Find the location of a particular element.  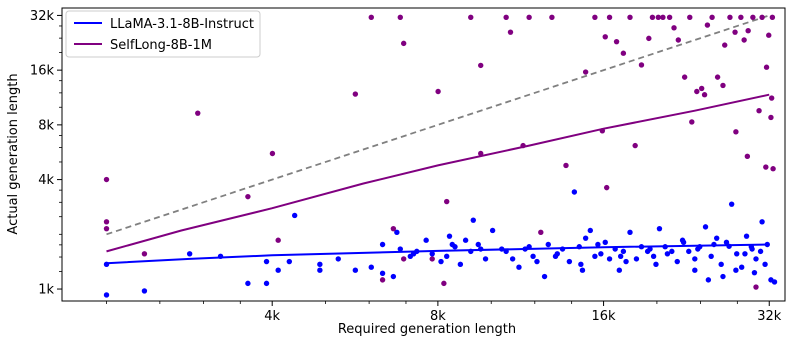

y-axis-label: Actual generation length is located at coordinates (13, 153).